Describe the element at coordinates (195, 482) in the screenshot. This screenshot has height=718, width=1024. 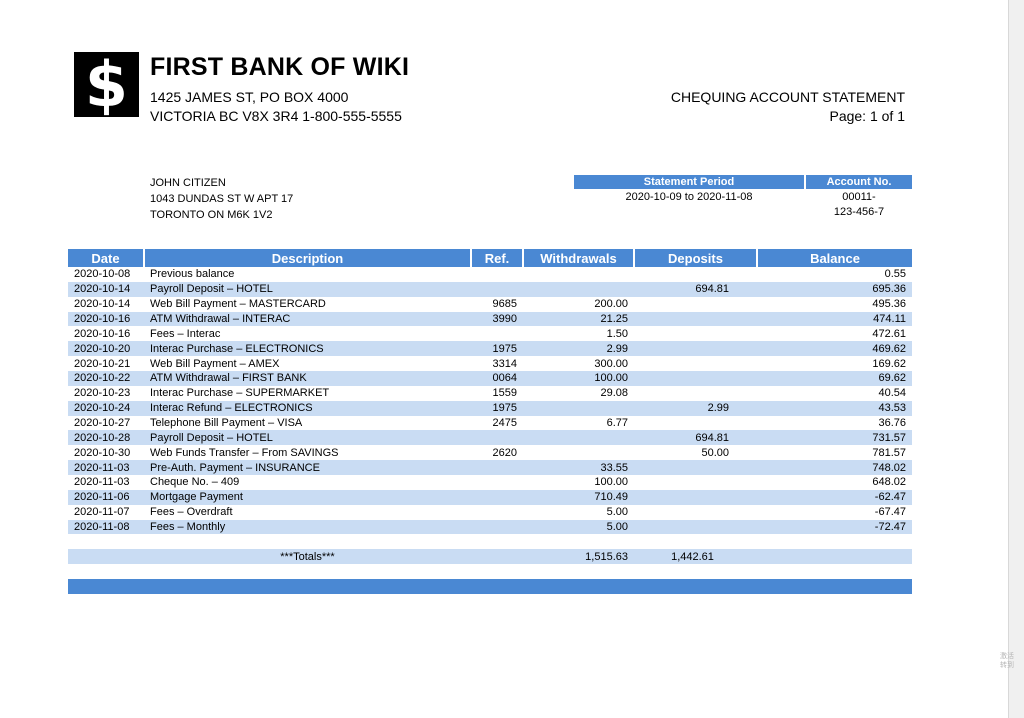
I see `row-description: Cheque No. – 409` at that location.